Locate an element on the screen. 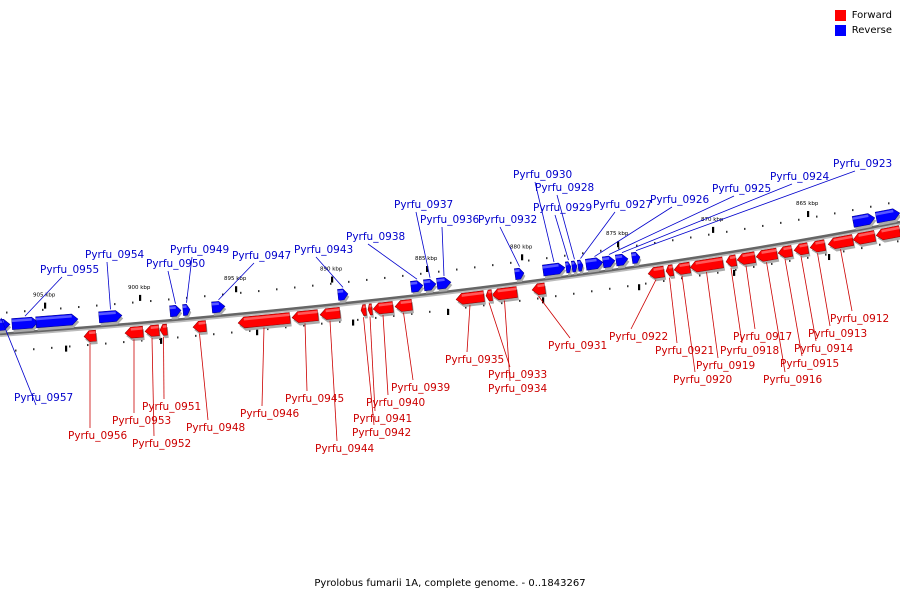 The width and height of the screenshot is (900, 600). gene-label-pyrfu_0913: Pyrfu_0913 is located at coordinates (837, 334).